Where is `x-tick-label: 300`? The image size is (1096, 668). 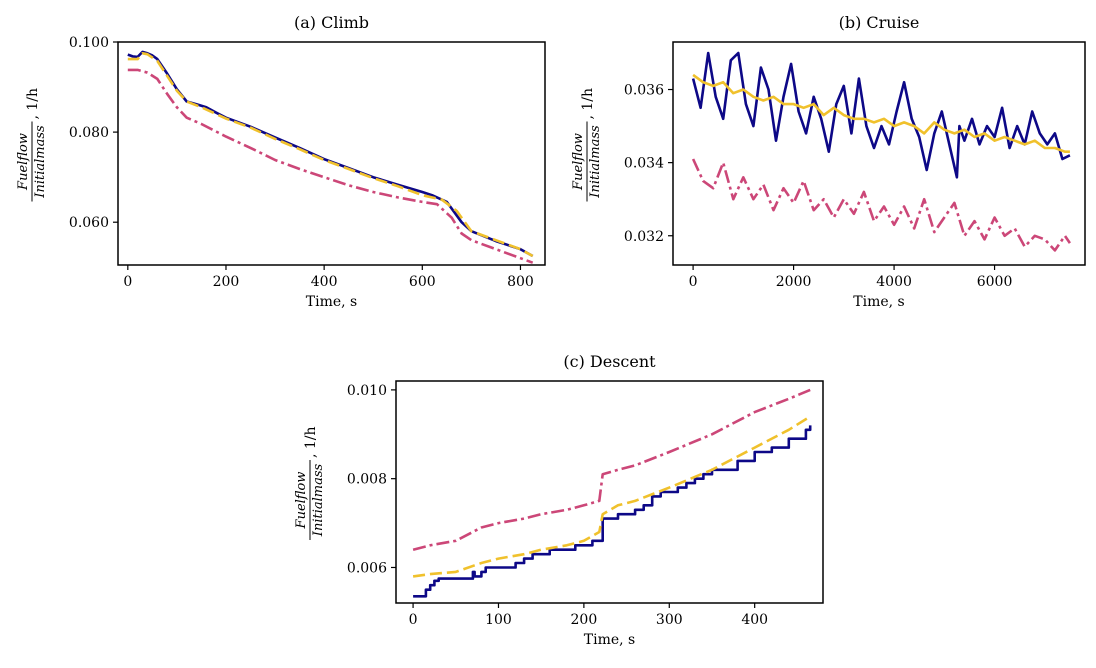
x-tick-label: 300 is located at coordinates (669, 620).